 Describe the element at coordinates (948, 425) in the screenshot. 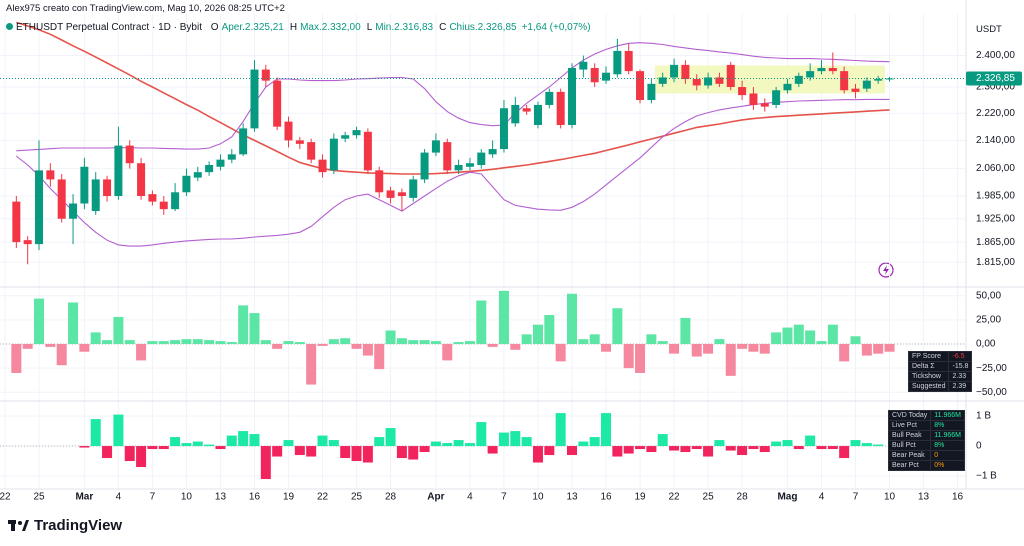

I see `table-value: 8%` at that location.